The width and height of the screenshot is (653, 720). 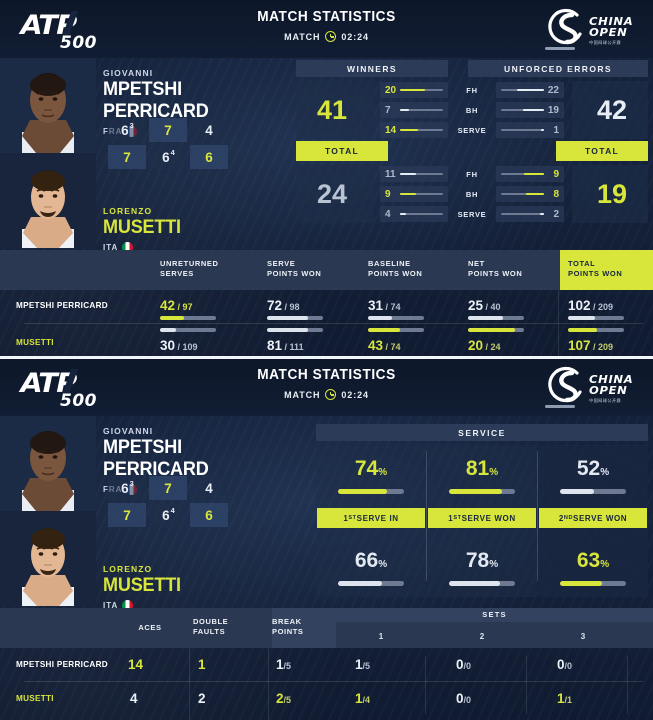 I want to click on cell-set-2: 0/0, so click(x=463, y=665).